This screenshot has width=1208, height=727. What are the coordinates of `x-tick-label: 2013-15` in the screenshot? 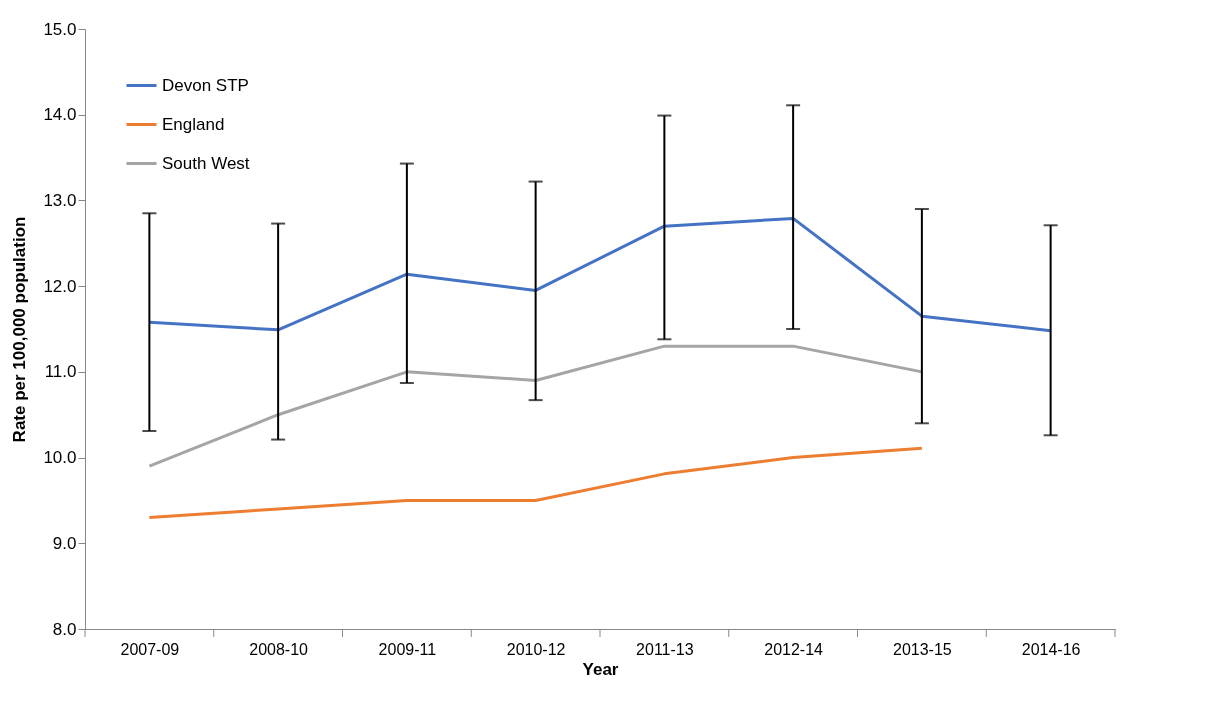 It's located at (922, 649).